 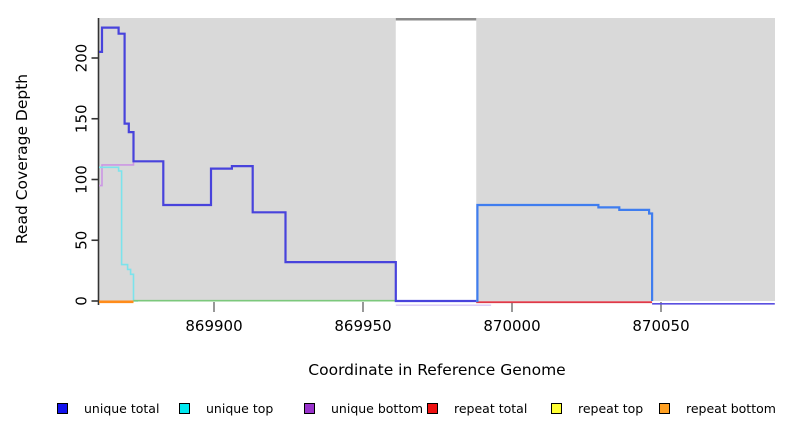 What do you see at coordinates (565, 253) in the screenshot?
I see `unique-total-right-line` at bounding box center [565, 253].